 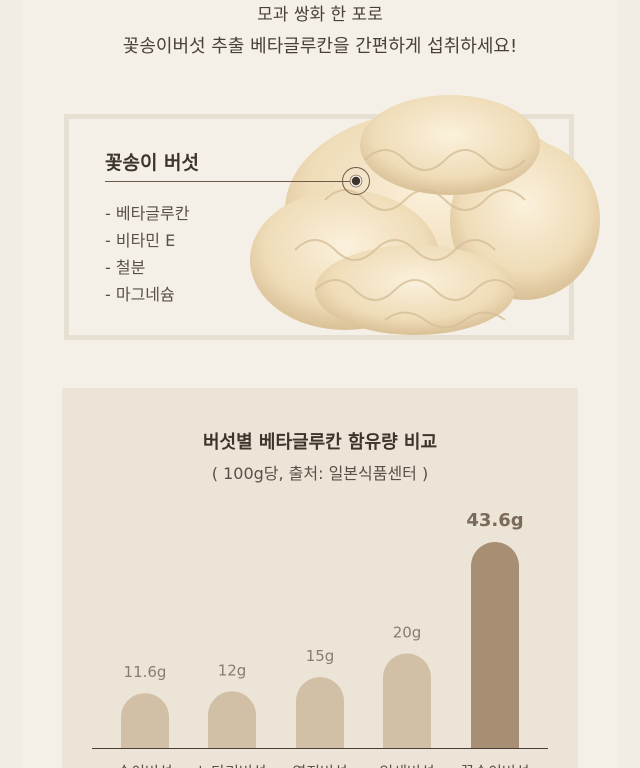 I want to click on data-label: 15g, so click(x=320, y=656).